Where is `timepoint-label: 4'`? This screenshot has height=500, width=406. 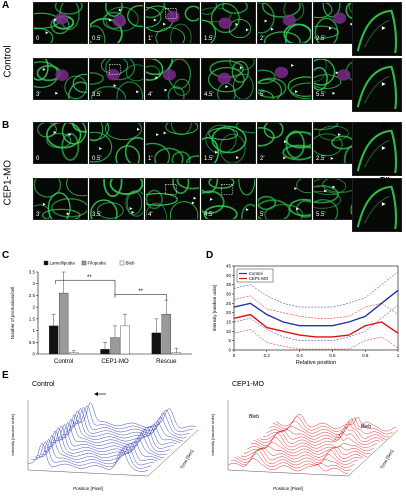
timepoint-label: 4' is located at coordinates (150, 95).